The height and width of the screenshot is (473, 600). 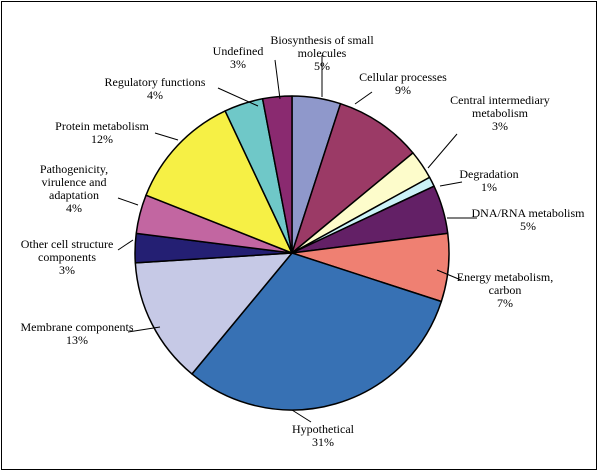 I want to click on leader-line-other-cell-structure-components, so click(x=125, y=245).